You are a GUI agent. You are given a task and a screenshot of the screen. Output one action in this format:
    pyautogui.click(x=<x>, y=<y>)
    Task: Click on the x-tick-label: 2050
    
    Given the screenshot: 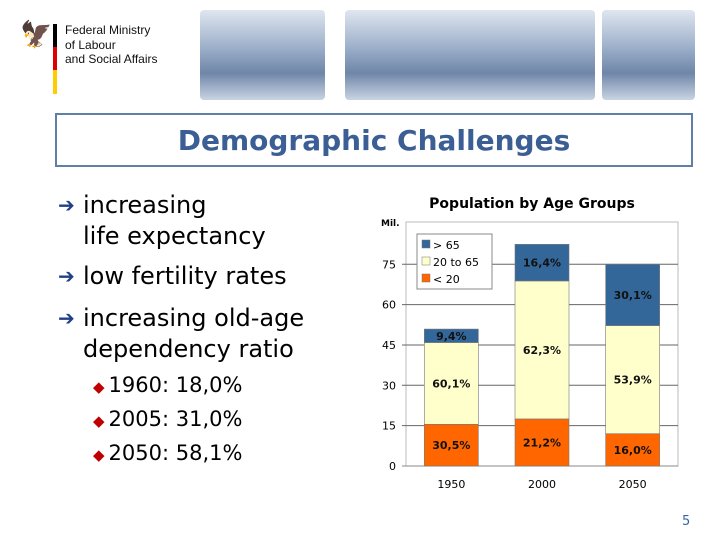 What is the action you would take?
    pyautogui.click(x=633, y=484)
    